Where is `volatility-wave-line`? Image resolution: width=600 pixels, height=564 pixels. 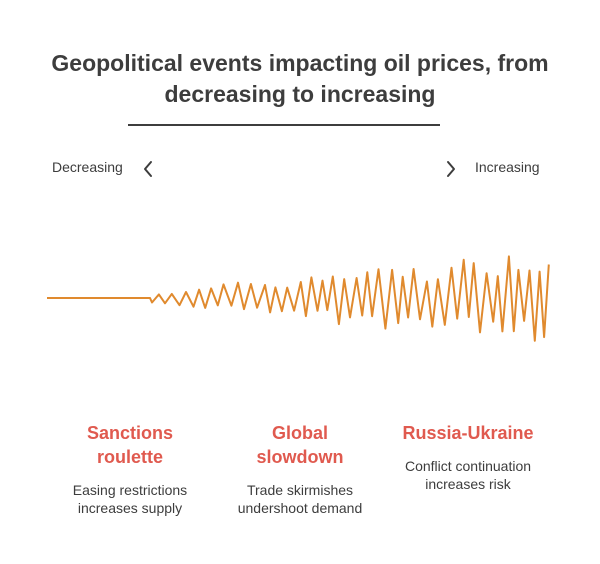 volatility-wave-line is located at coordinates (298, 298).